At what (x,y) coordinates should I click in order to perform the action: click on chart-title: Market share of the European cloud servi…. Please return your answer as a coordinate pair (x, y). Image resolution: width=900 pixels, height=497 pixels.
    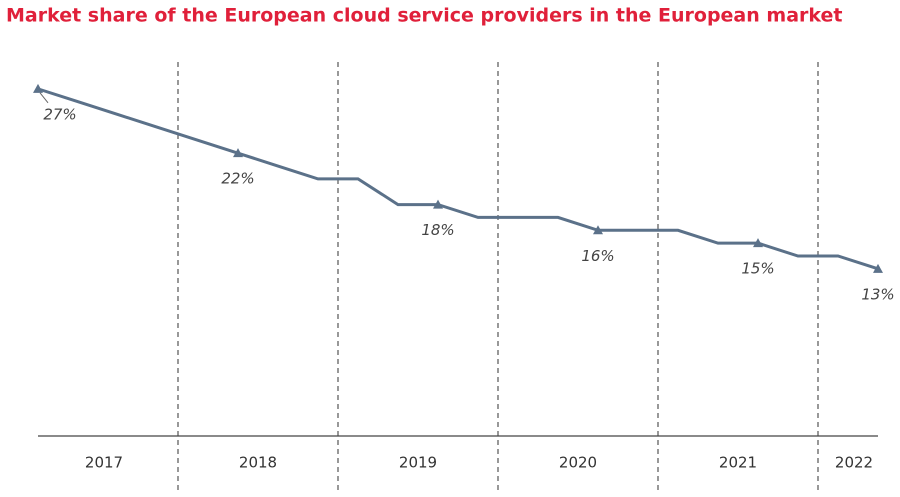
    Looking at the image, I should click on (424, 16).